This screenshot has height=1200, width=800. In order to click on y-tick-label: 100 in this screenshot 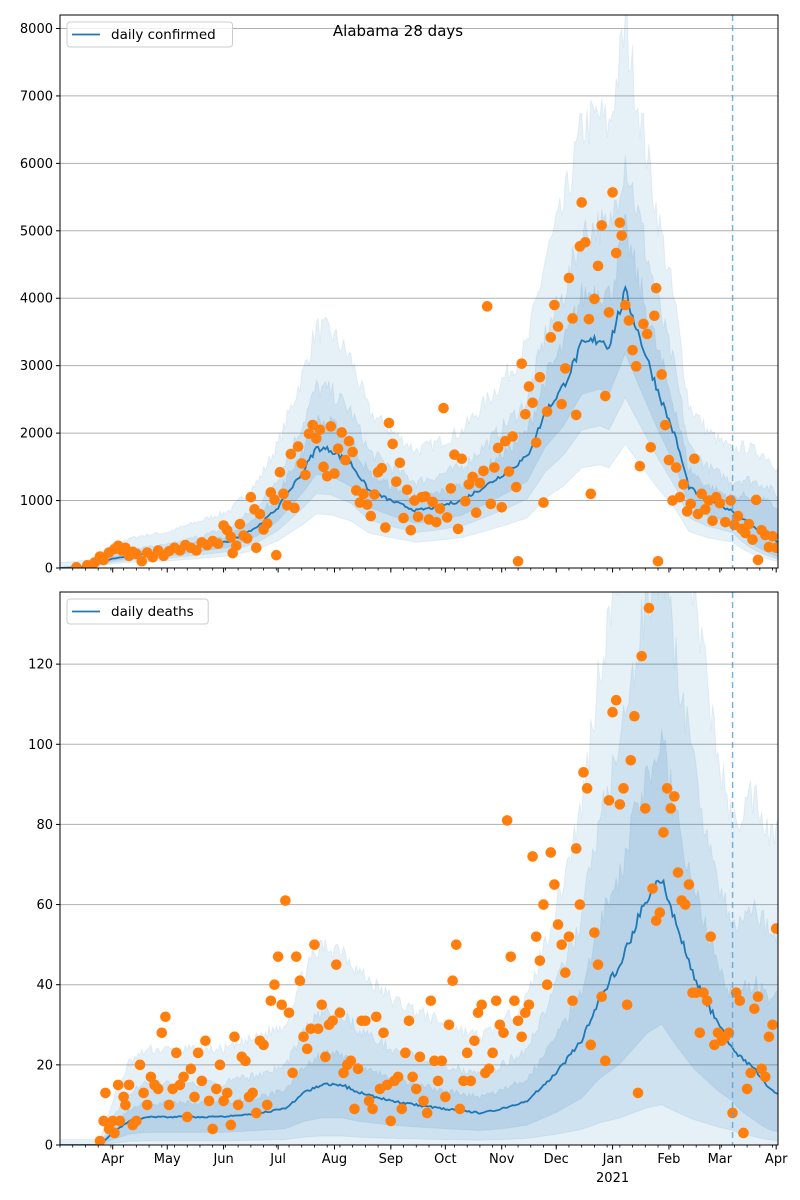, I will do `click(40, 745)`.